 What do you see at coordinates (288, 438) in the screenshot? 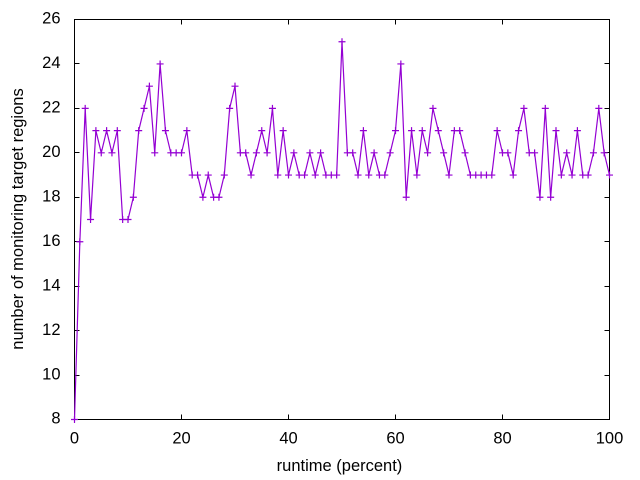
I see `svg-text: 40` at bounding box center [288, 438].